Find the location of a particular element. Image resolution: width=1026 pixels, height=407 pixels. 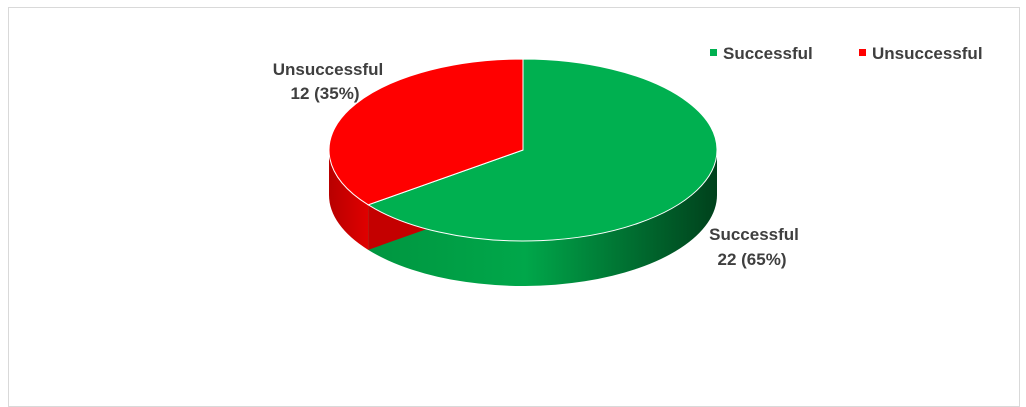

label-unsuccessful-name: Unsuccessful is located at coordinates (328, 69).